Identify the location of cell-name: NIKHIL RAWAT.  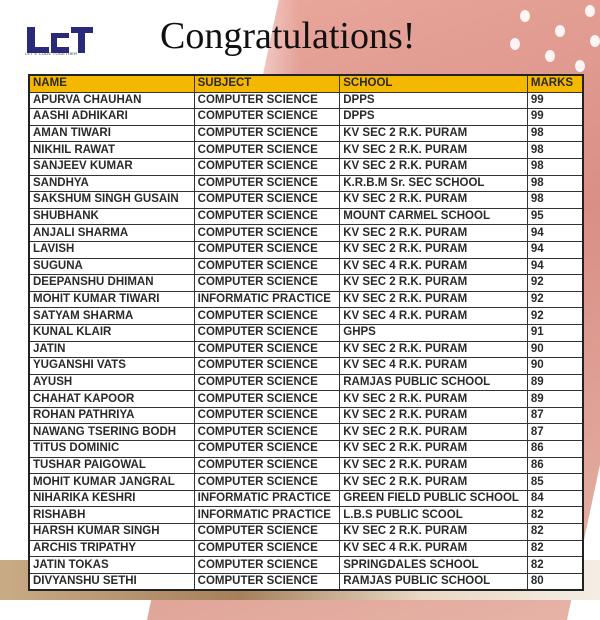
(111, 150).